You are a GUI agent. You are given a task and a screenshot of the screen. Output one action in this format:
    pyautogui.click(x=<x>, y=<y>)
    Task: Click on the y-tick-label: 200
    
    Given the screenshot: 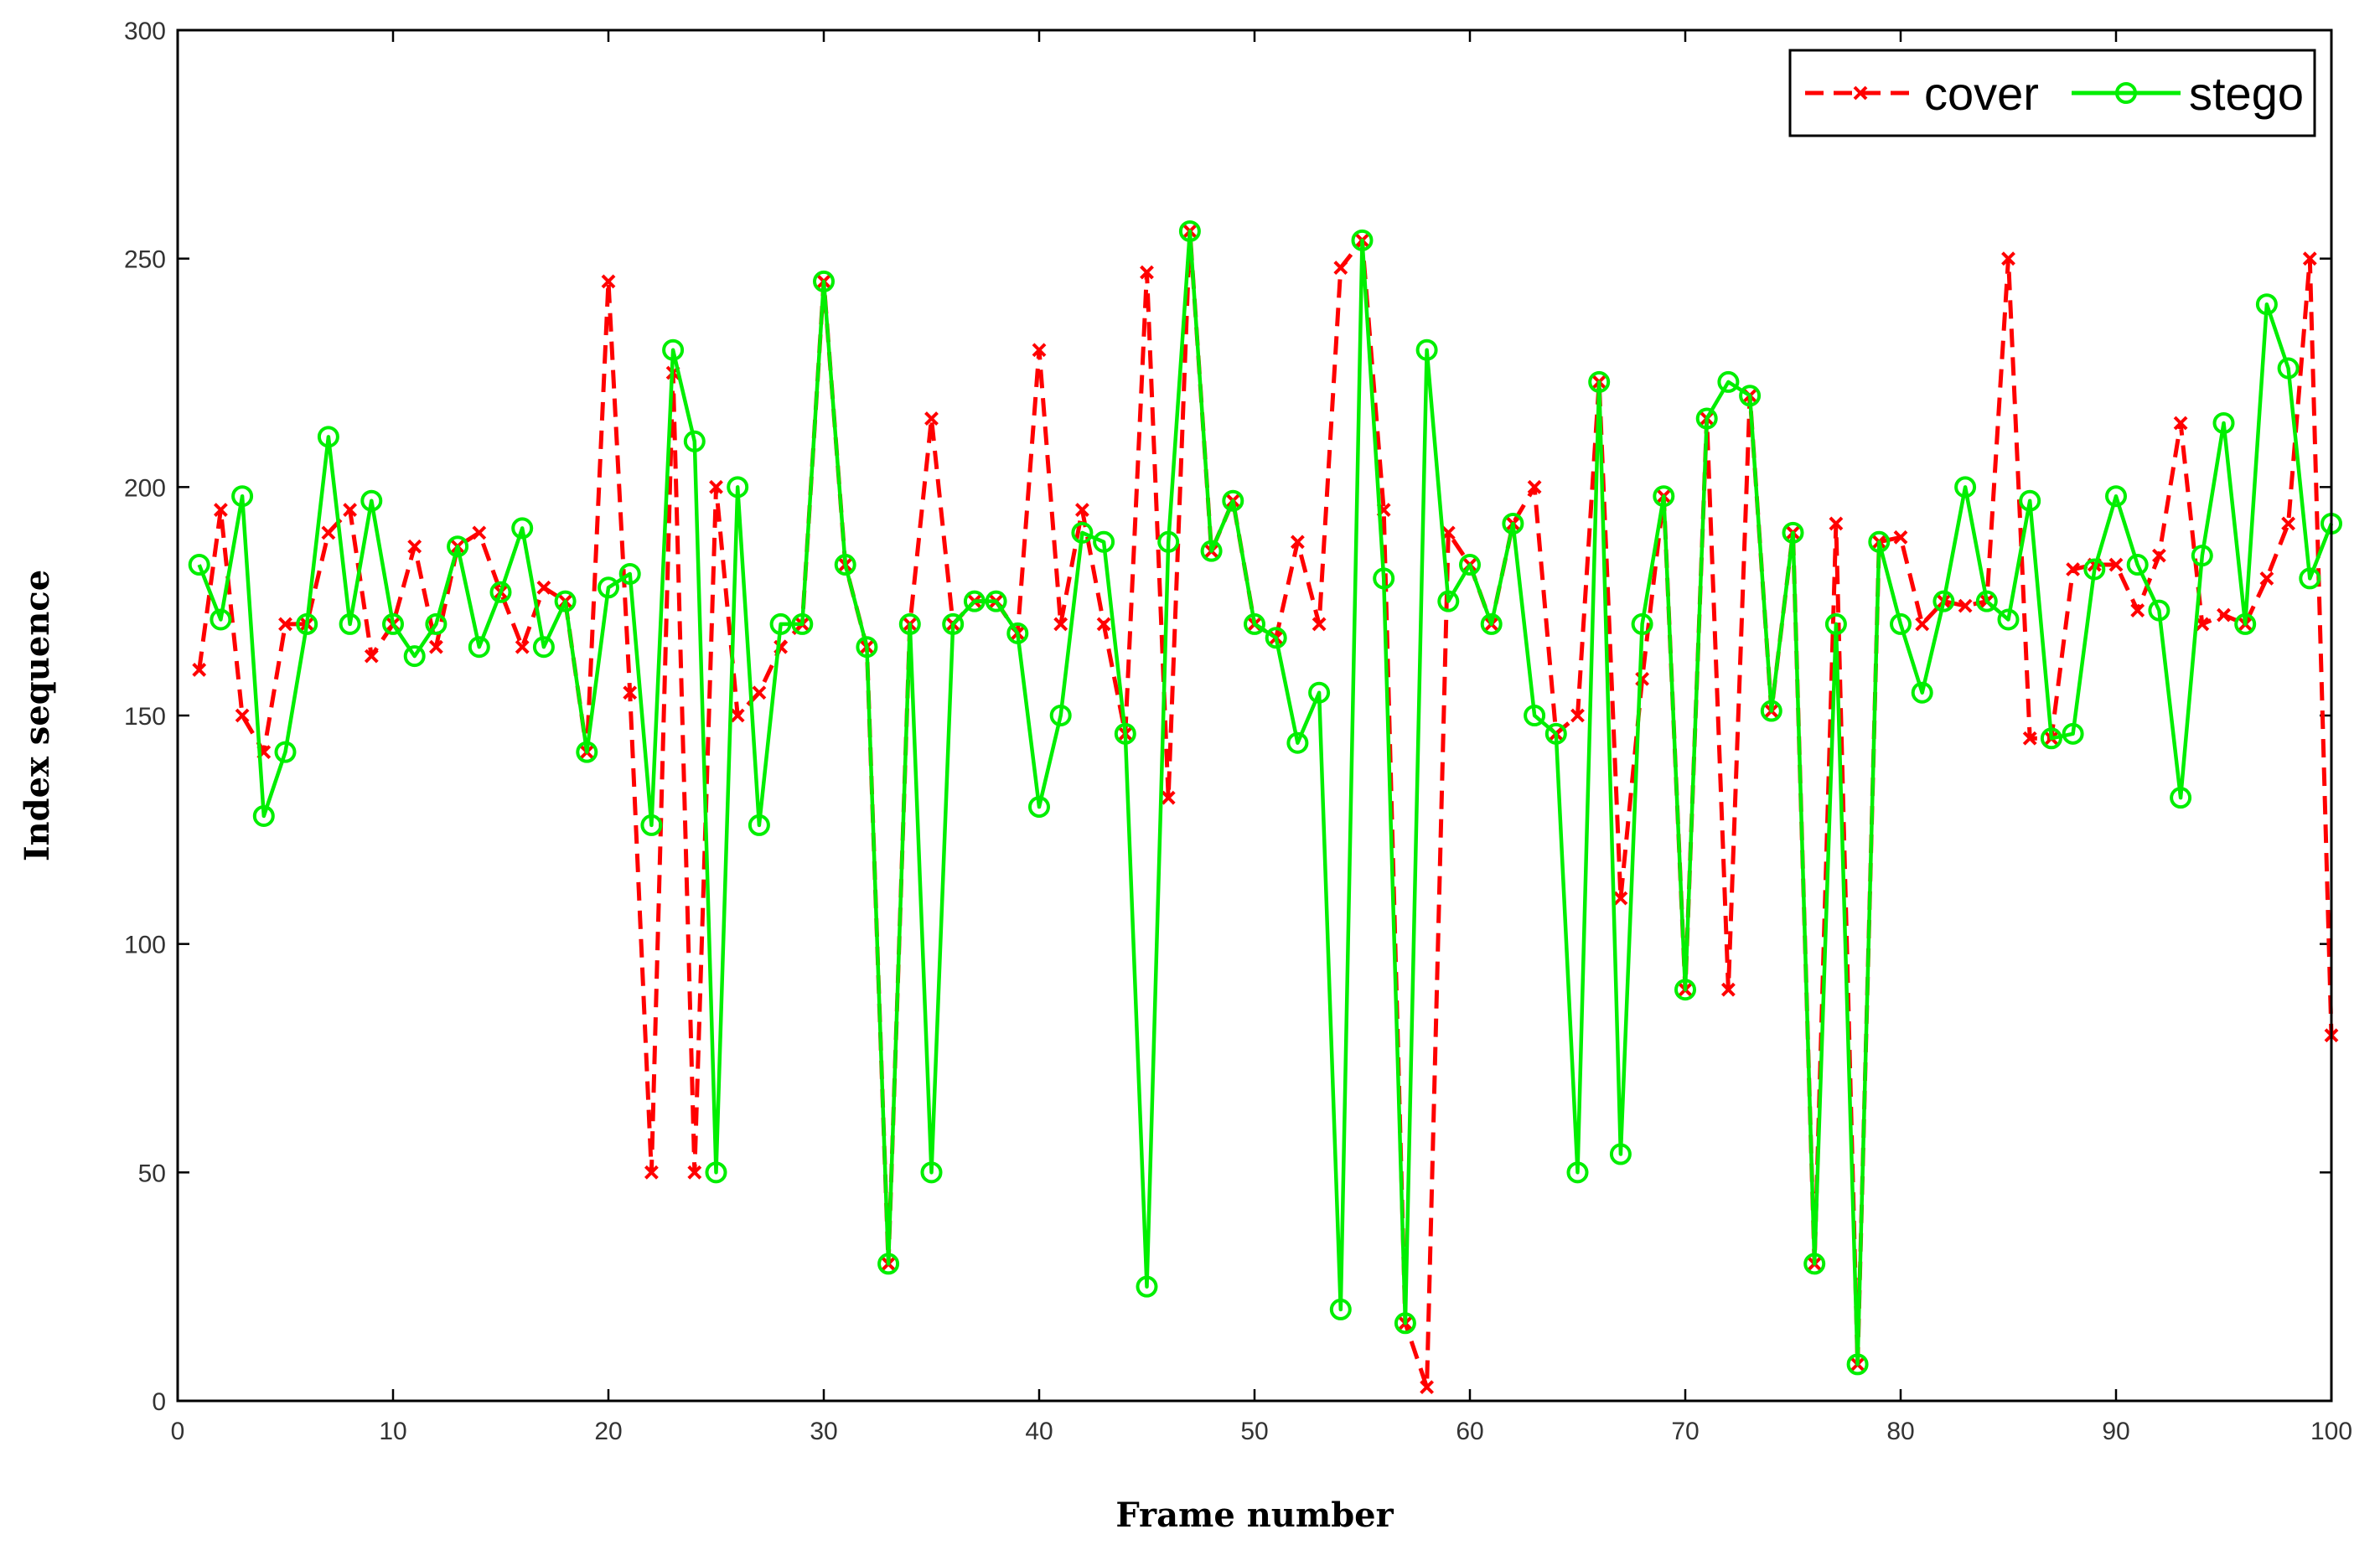 What is the action you would take?
    pyautogui.click(x=145, y=488)
    